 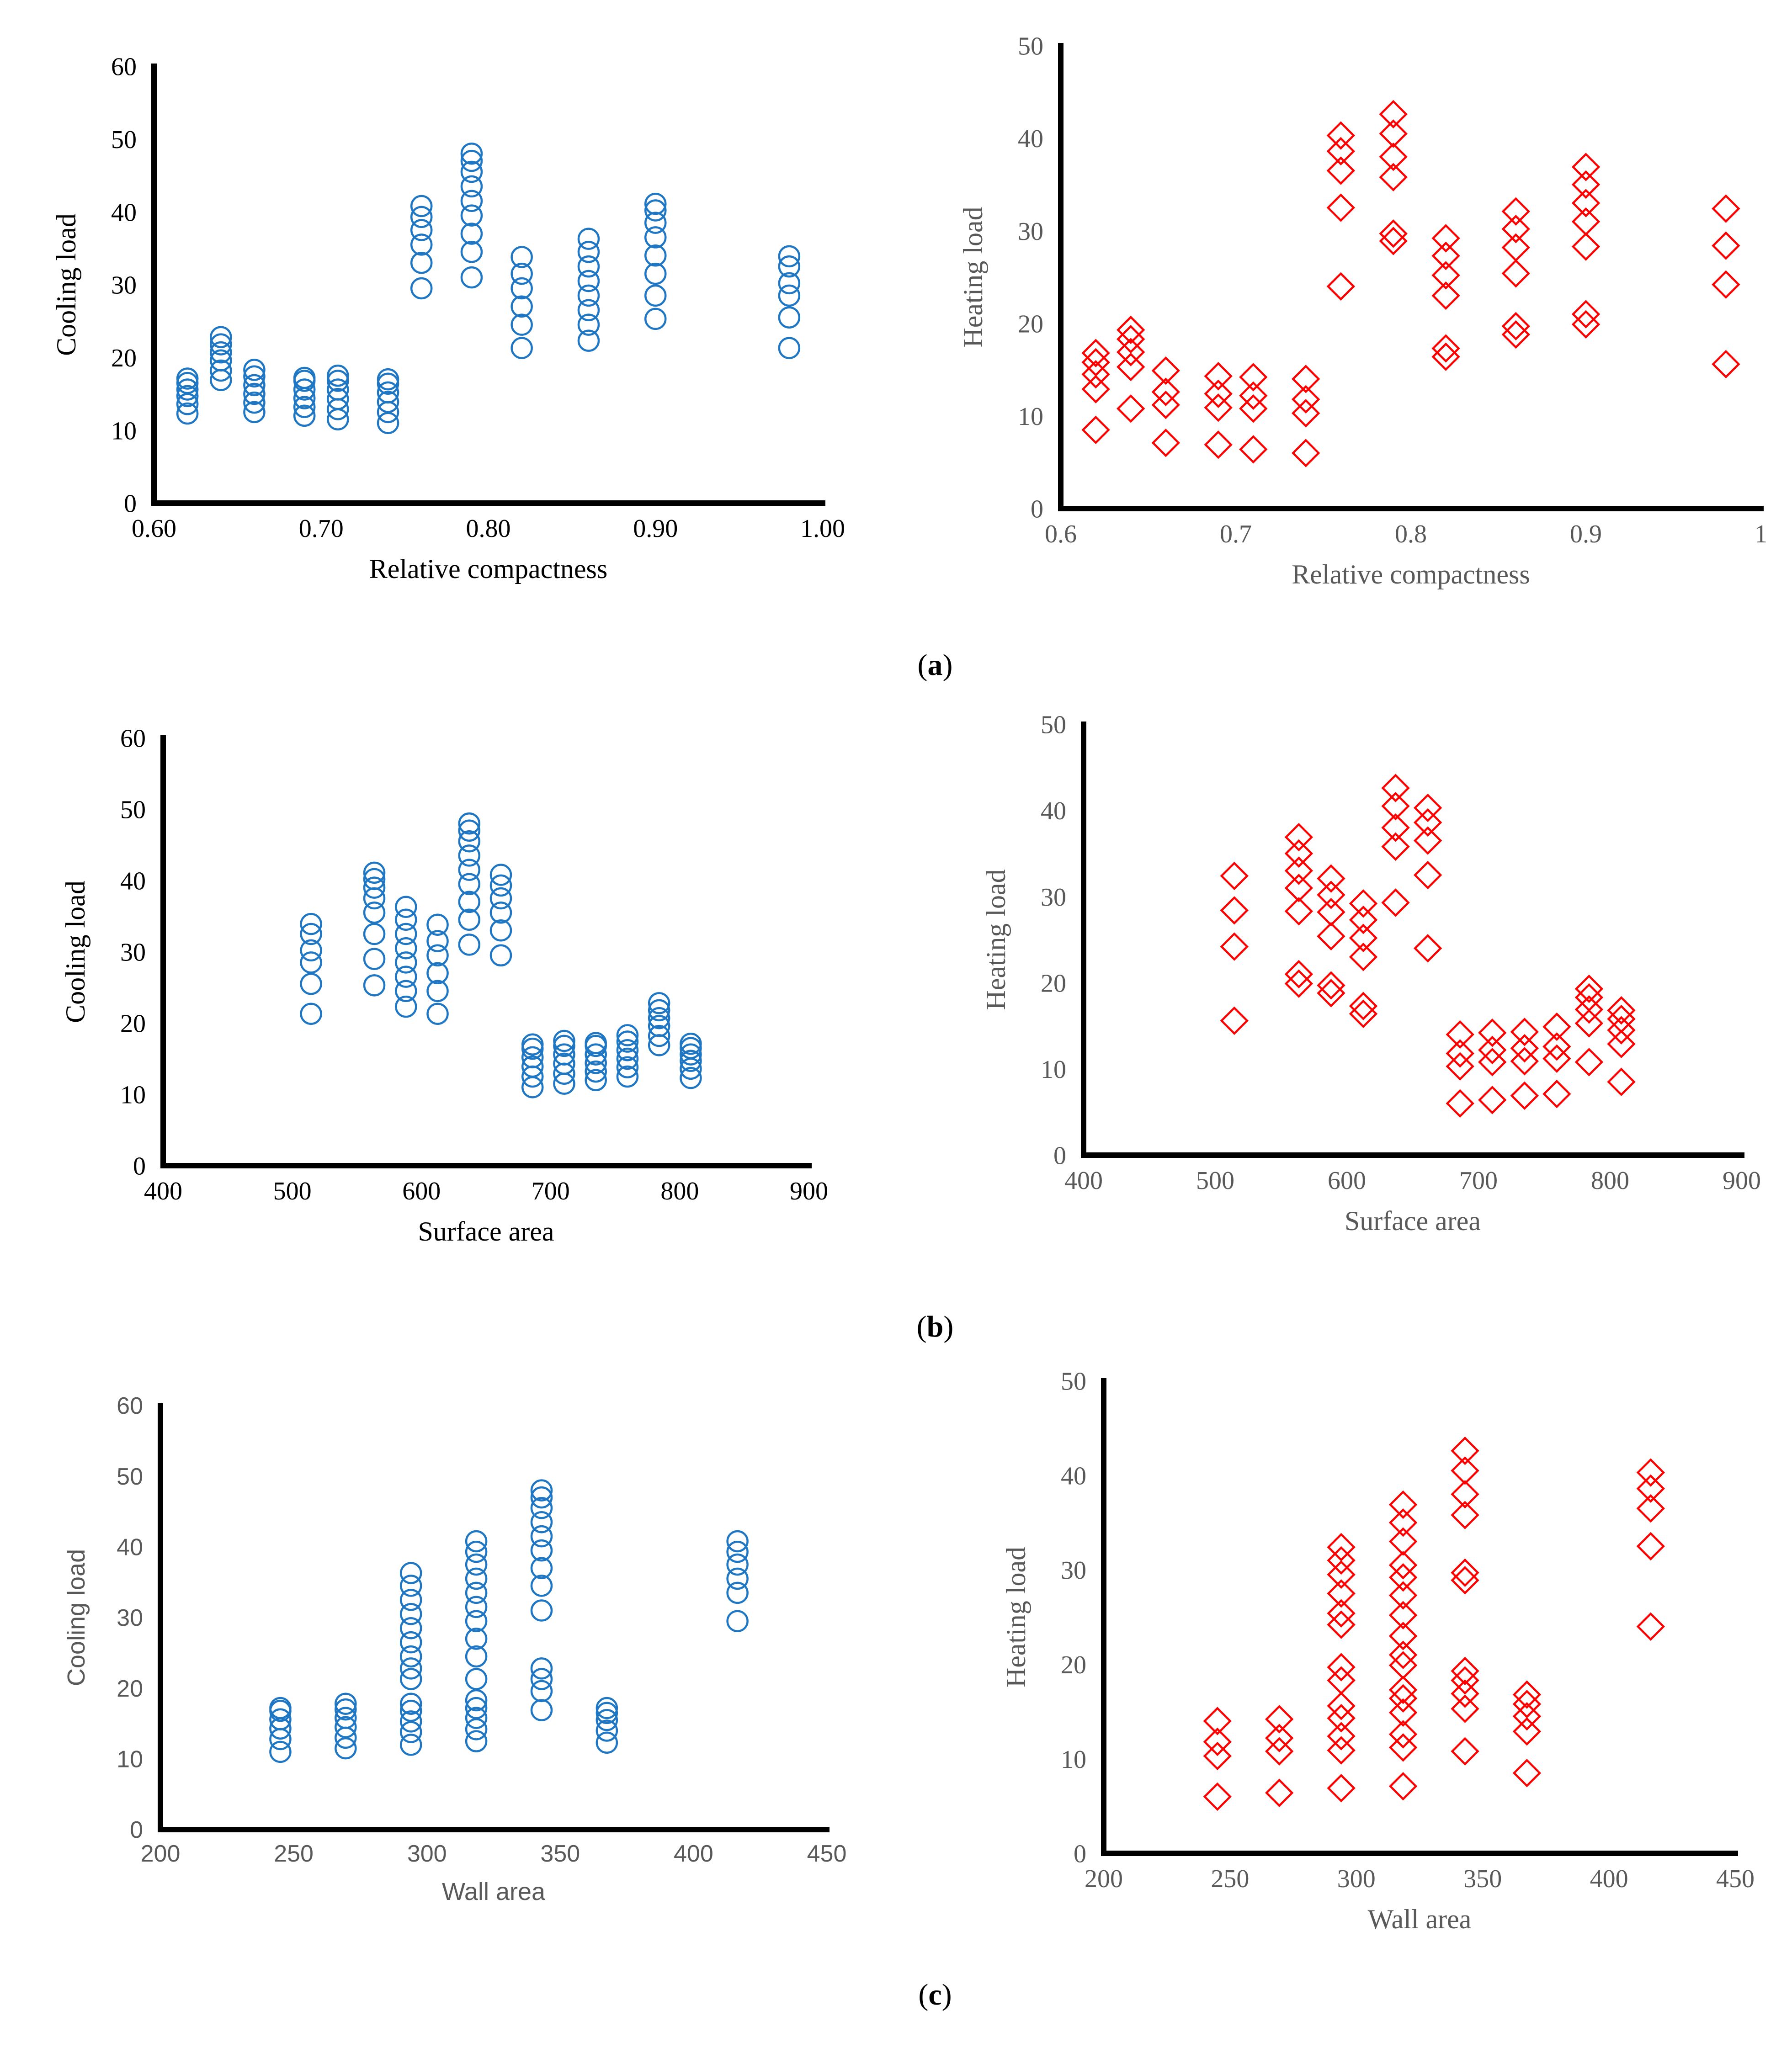 I want to click on x-tick-label: 700, so click(x=551, y=1191).